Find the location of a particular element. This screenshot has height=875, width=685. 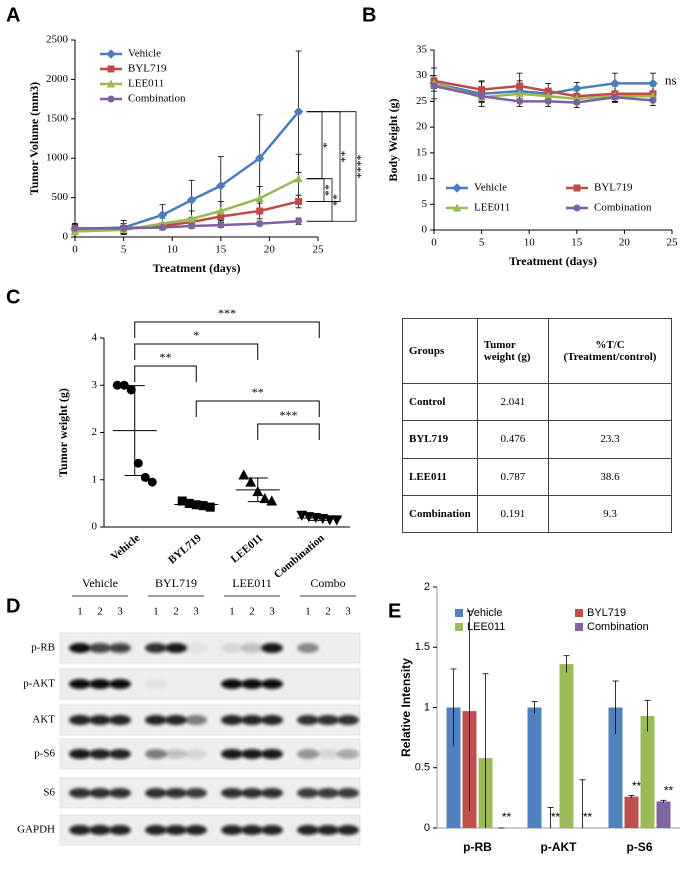

table-row: LEE011 0.787 38.6 is located at coordinates (537, 476).